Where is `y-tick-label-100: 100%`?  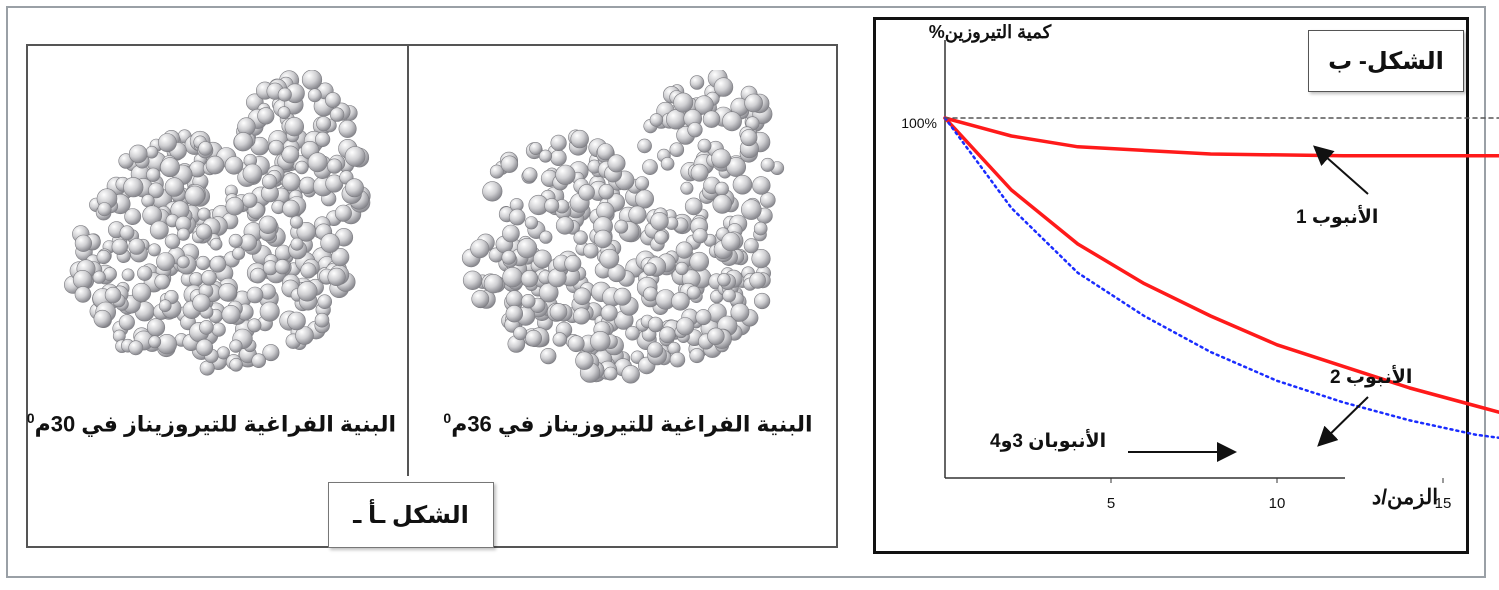
y-tick-label-100: 100% is located at coordinates (919, 123).